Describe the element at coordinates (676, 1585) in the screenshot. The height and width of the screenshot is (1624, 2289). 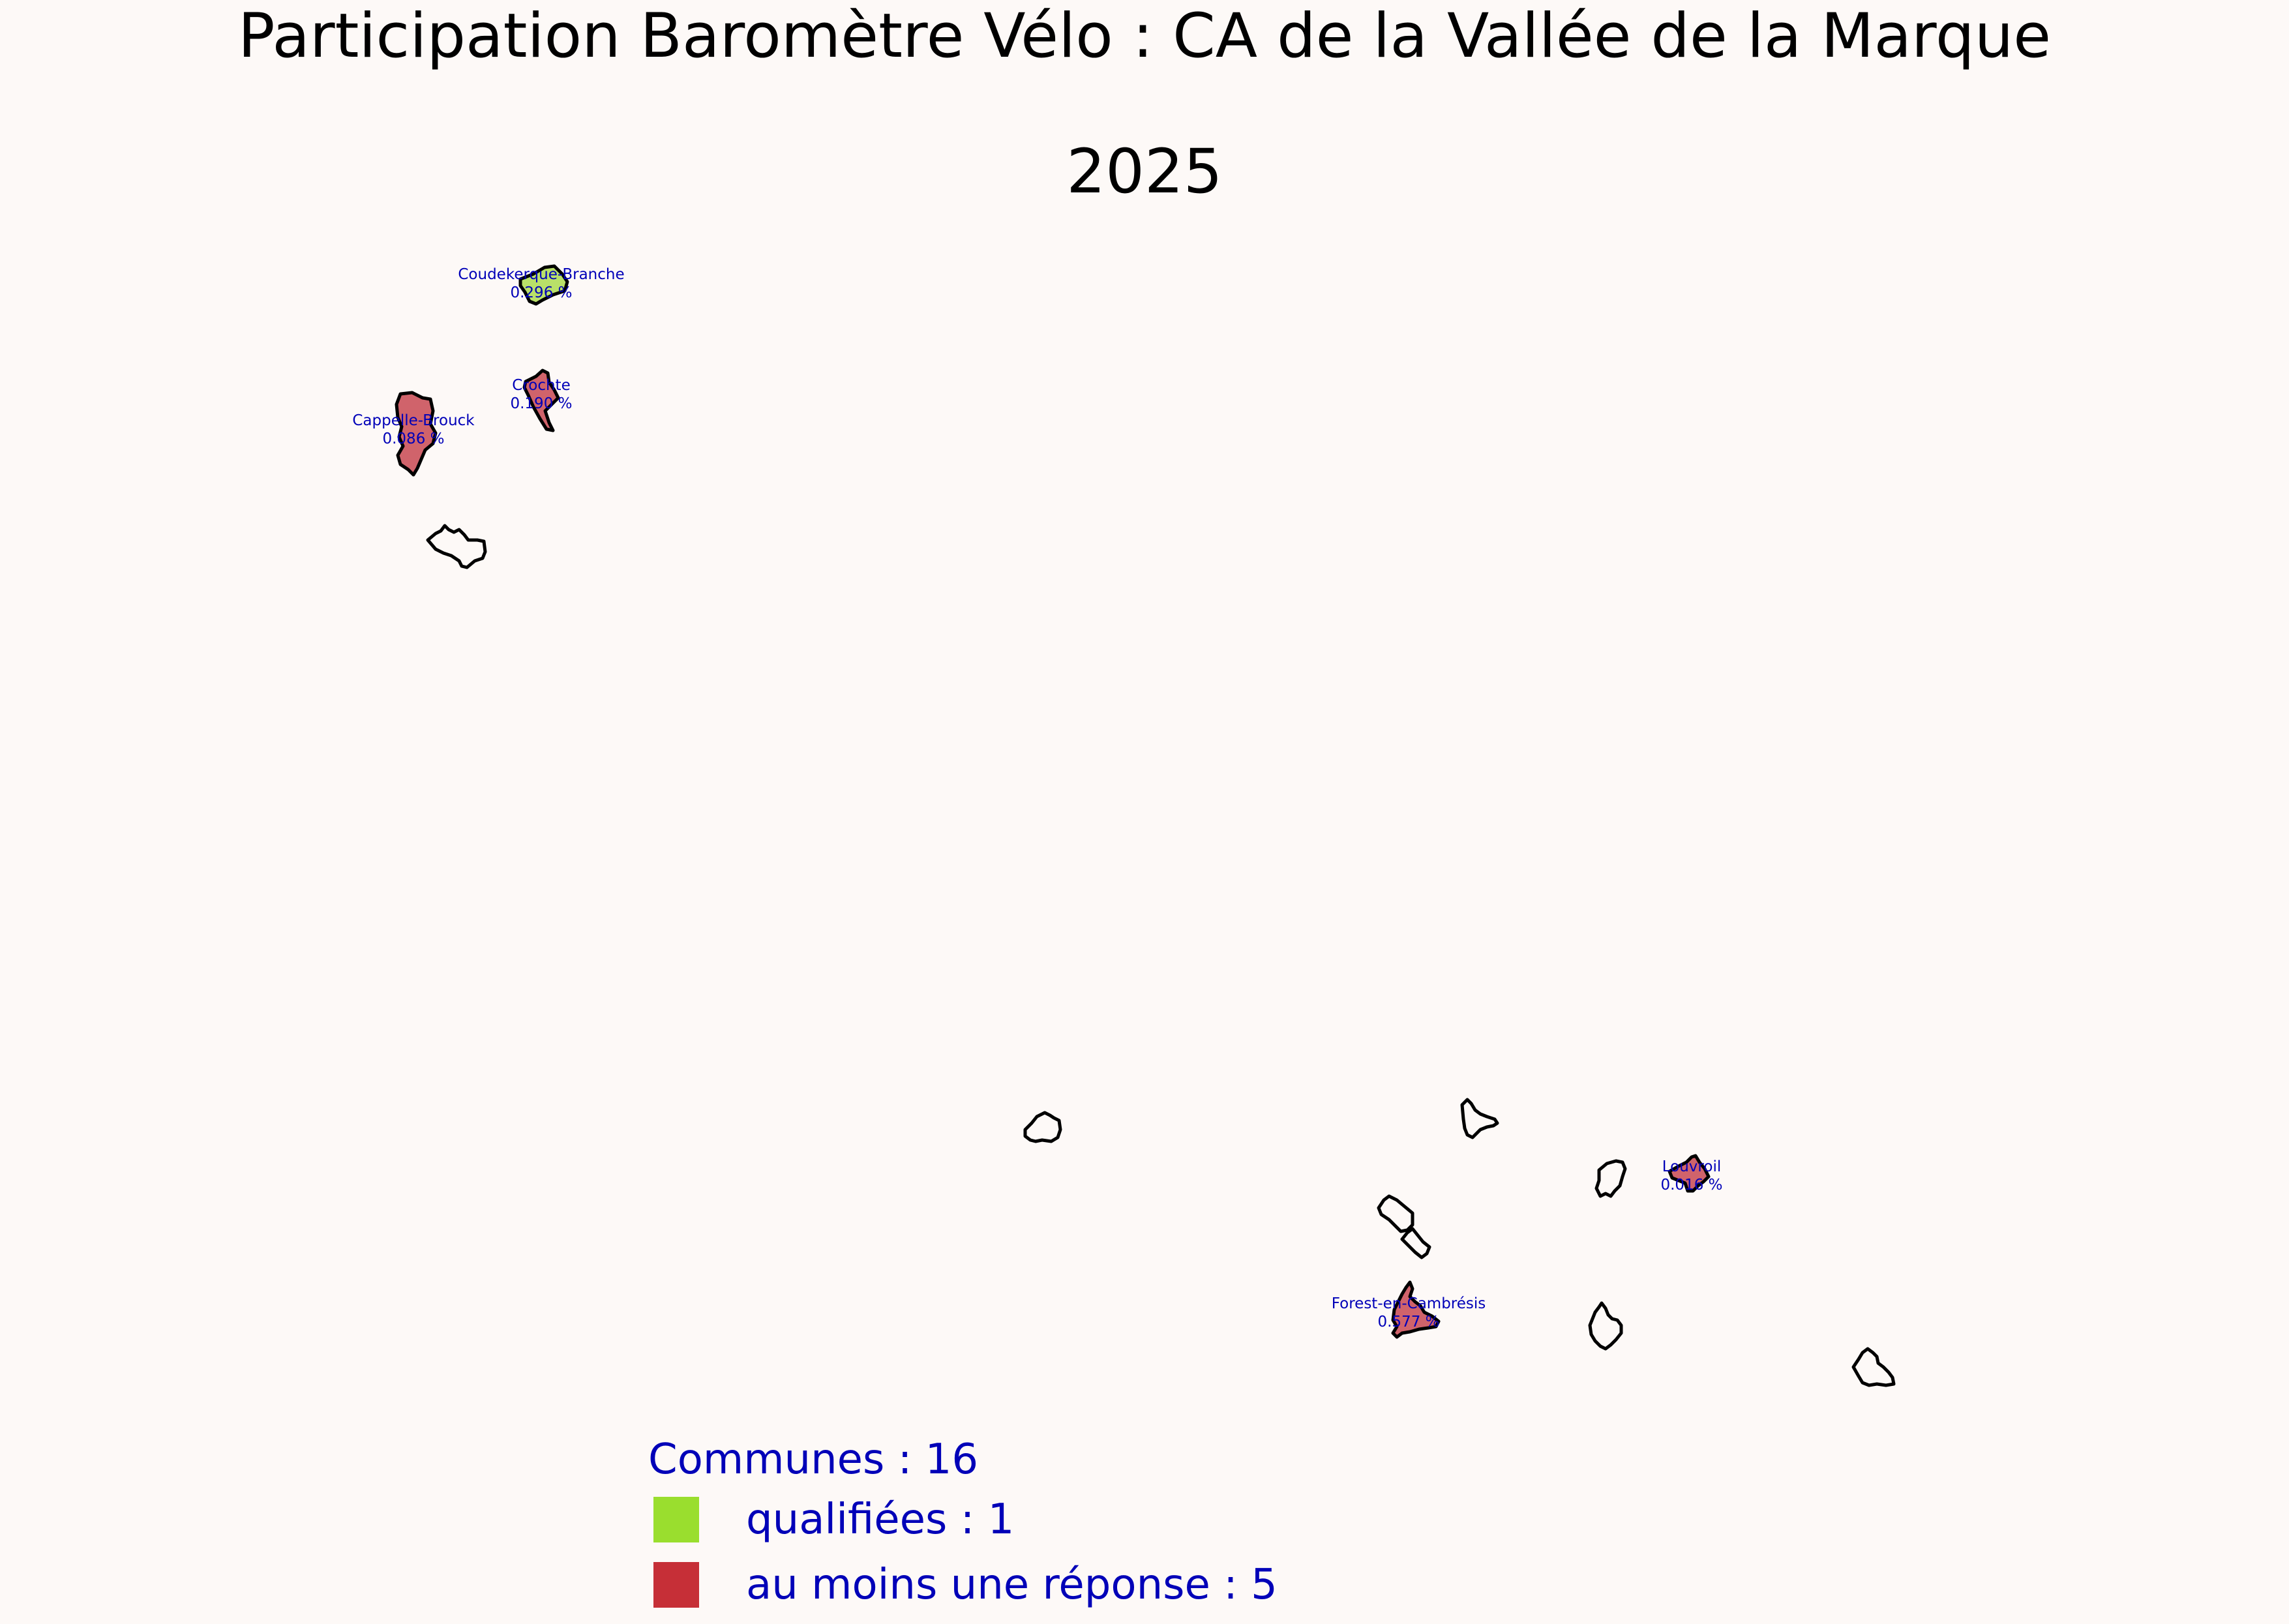
I see `legend-swatch-responded` at that location.